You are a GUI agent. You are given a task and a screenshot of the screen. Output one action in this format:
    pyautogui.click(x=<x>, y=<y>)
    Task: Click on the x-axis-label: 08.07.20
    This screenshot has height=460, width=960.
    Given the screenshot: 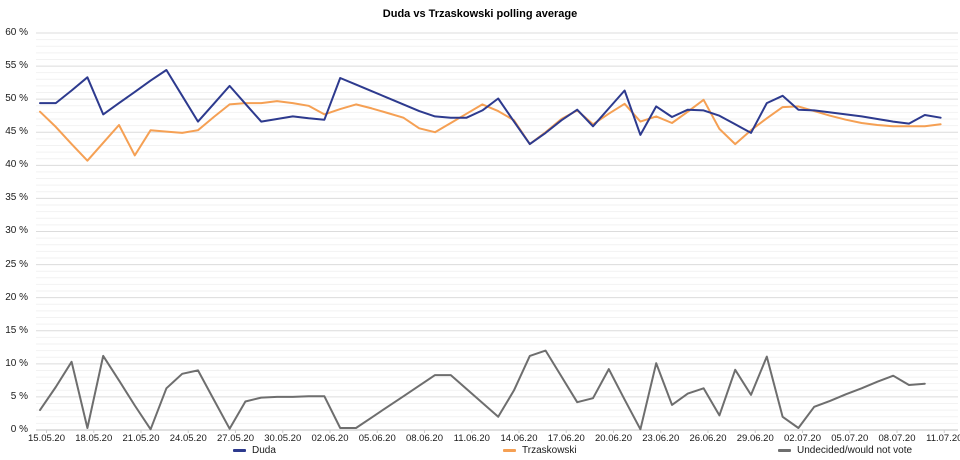 What is the action you would take?
    pyautogui.click(x=897, y=438)
    